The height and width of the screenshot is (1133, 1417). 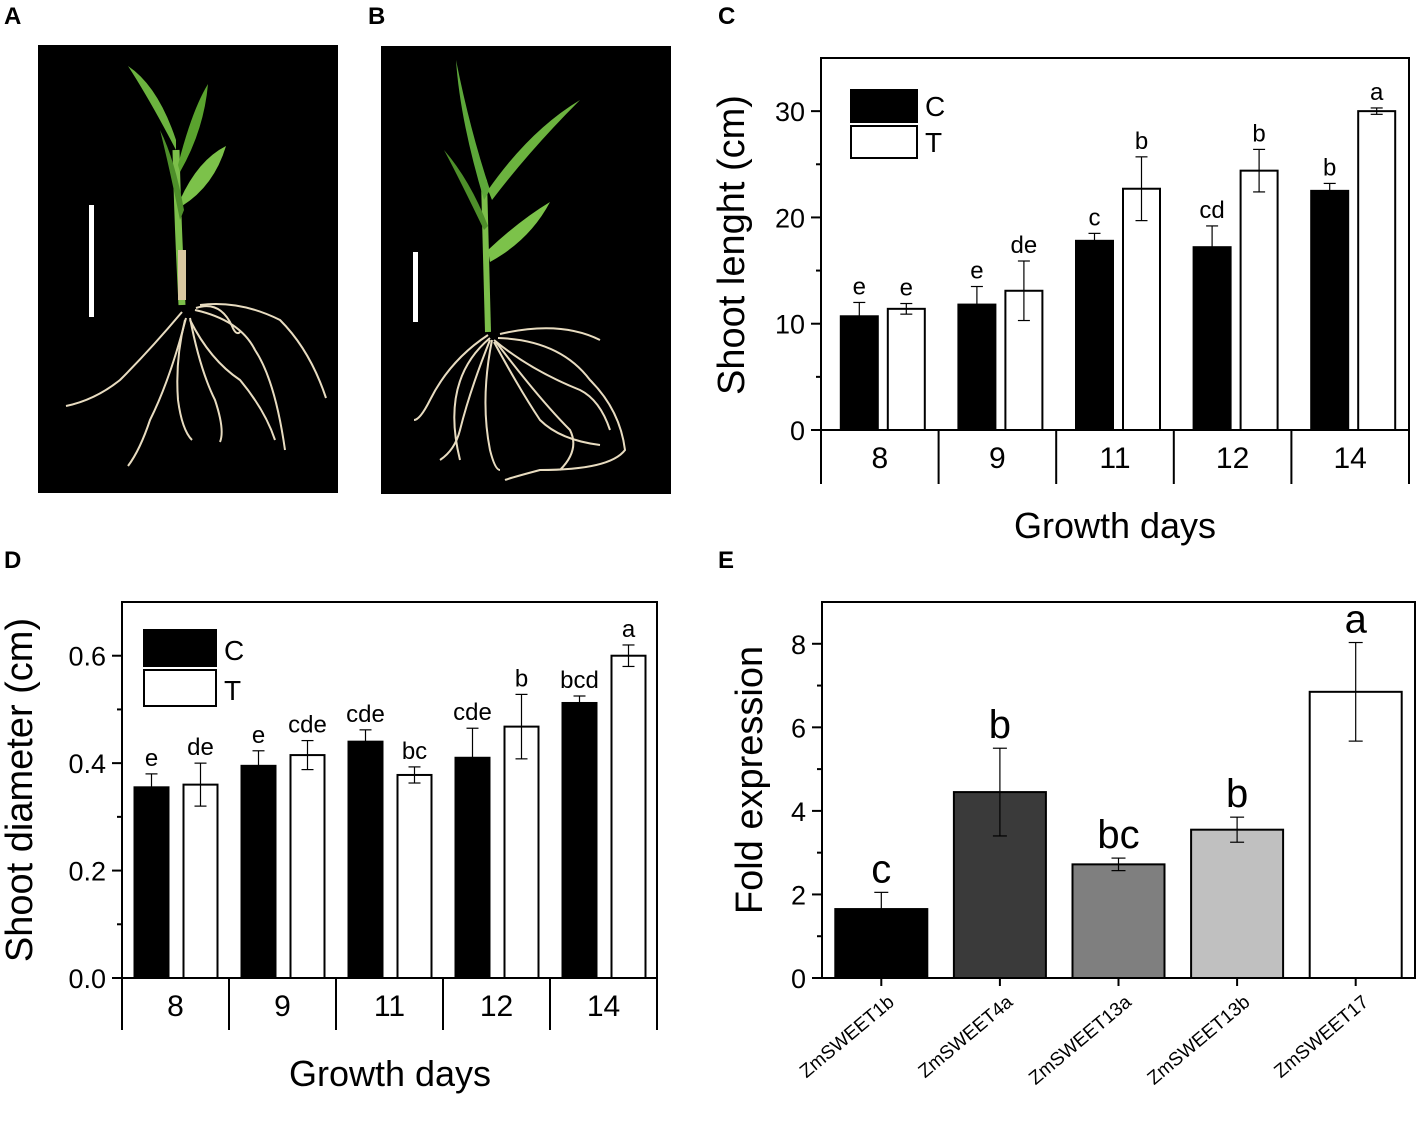 What do you see at coordinates (847, 1037) in the screenshot?
I see `category-label: ZmSWEET1b` at bounding box center [847, 1037].